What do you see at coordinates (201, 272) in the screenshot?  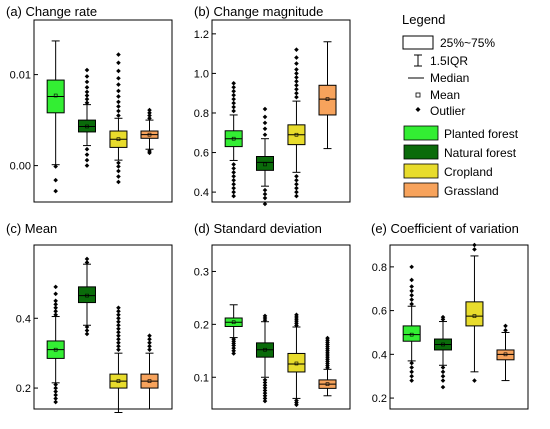 I see `y-tick-label: 0.3` at bounding box center [201, 272].